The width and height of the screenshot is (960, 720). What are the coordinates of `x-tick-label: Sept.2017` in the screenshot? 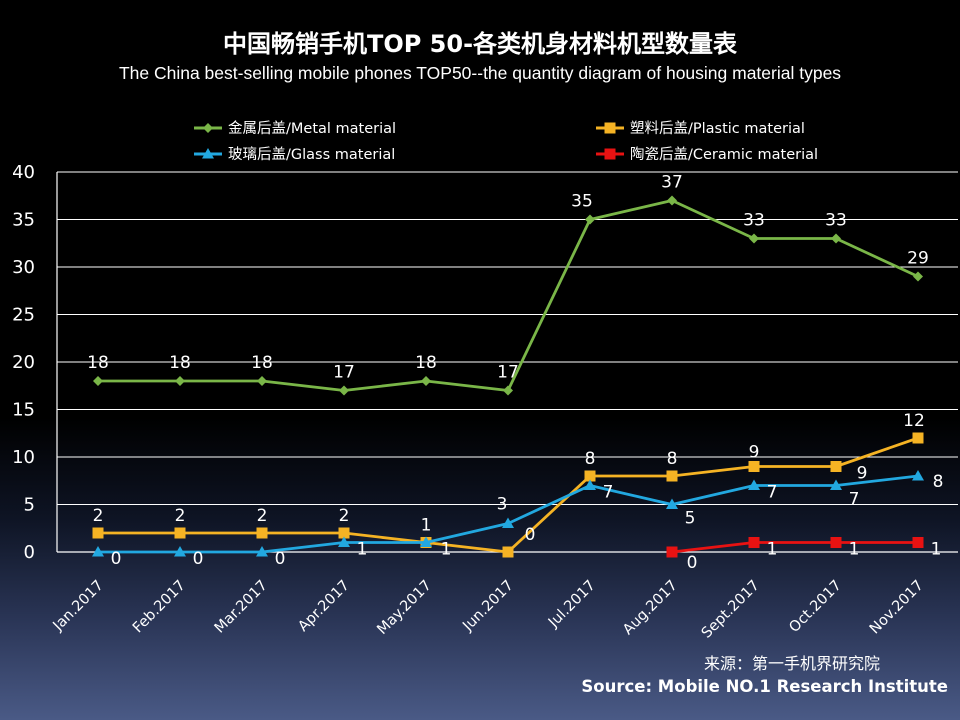 It's located at (731, 610).